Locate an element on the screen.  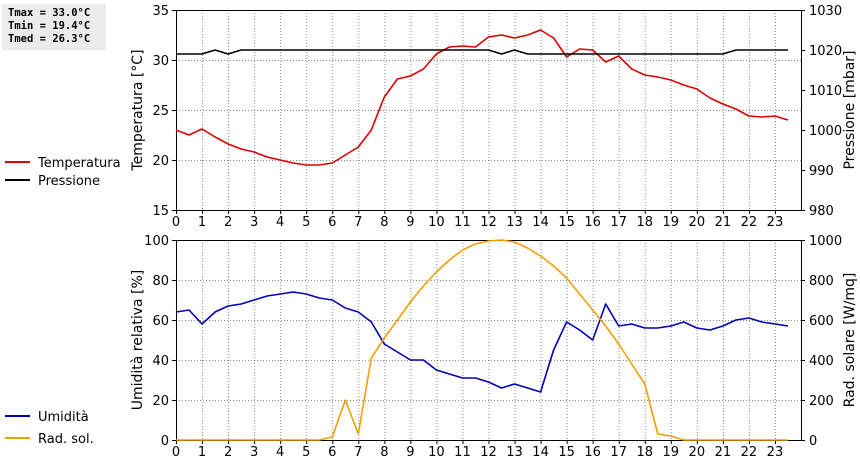
legend-label: Umidità is located at coordinates (63, 417).